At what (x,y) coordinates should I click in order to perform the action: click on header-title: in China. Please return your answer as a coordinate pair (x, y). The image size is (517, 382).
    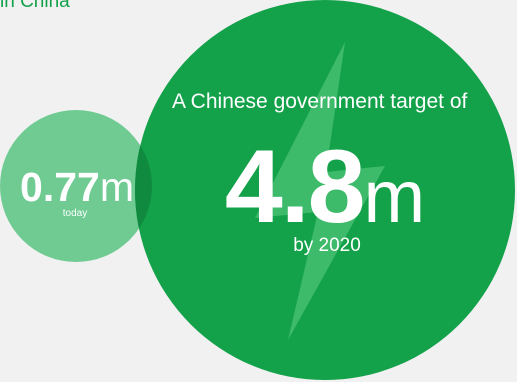
    Looking at the image, I should click on (35, 6).